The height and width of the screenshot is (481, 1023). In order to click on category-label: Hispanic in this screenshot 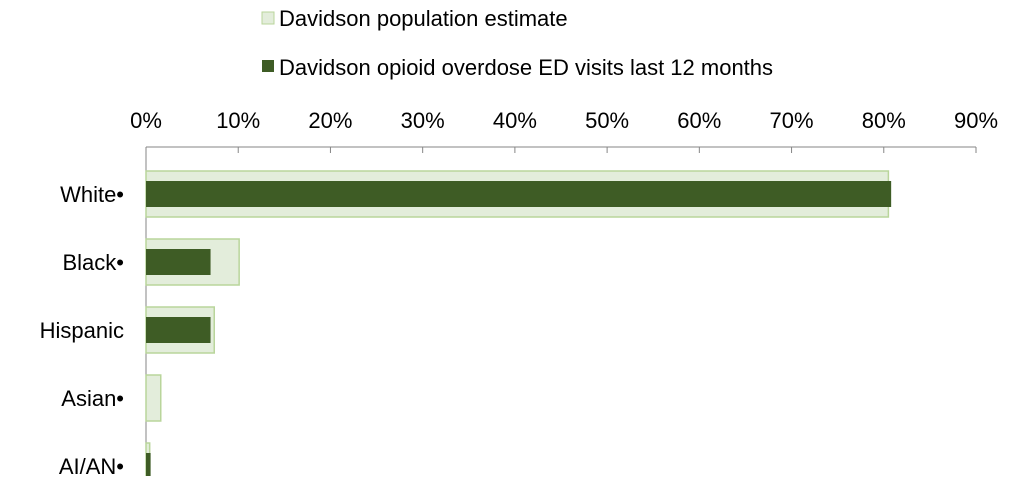, I will do `click(82, 330)`.